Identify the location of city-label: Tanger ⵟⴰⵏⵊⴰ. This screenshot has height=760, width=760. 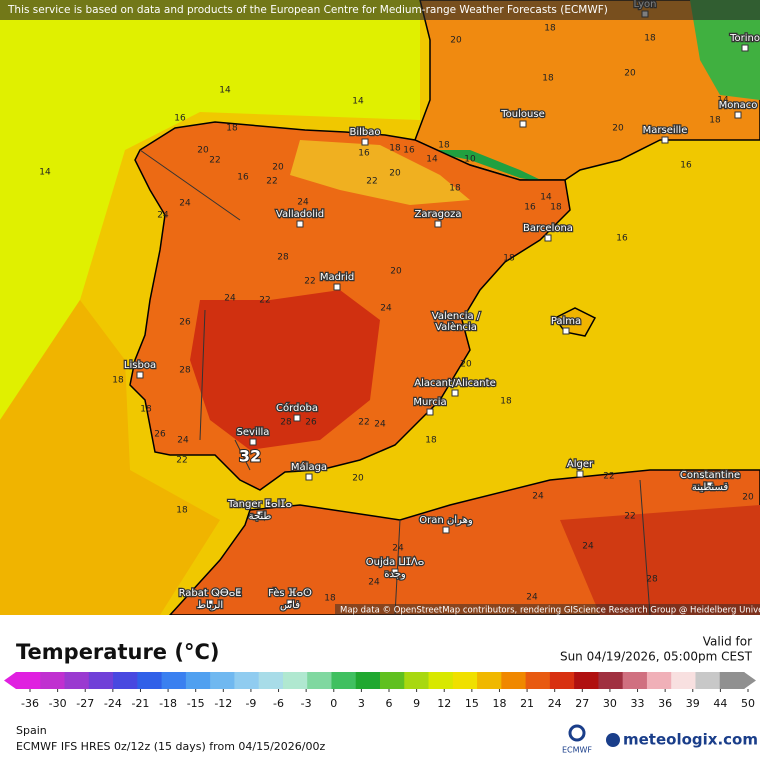
(259, 504).